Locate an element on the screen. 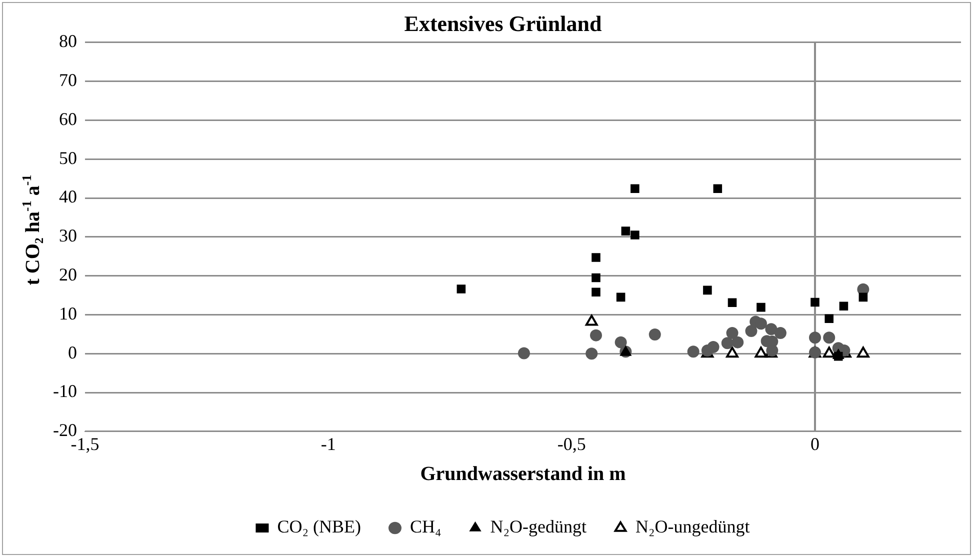 This screenshot has width=975, height=559. y-tick-label: 80 is located at coordinates (67, 41).